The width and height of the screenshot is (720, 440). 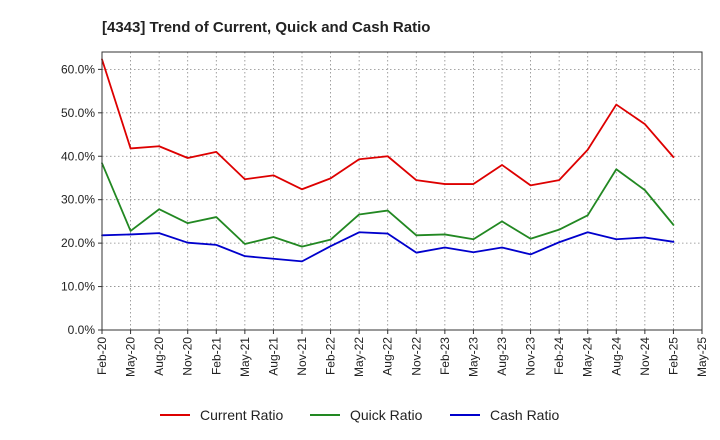 What do you see at coordinates (78, 287) in the screenshot?
I see `y-tick-label: 10.0%` at bounding box center [78, 287].